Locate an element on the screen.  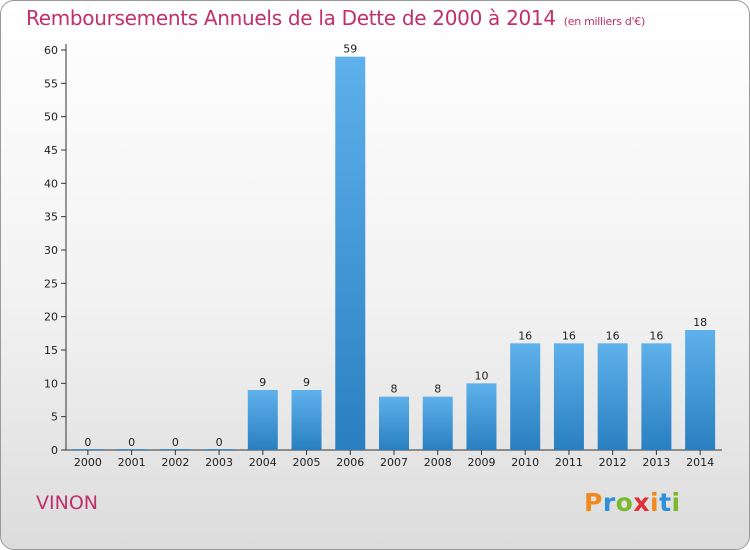
bar-2002 is located at coordinates (175, 449).